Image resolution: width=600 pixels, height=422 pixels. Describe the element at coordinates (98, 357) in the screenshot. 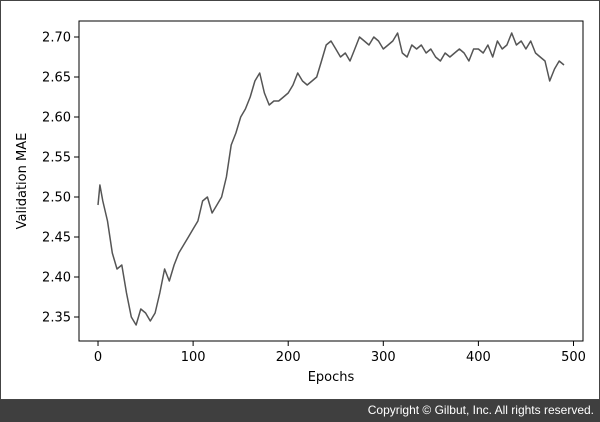

I see `x-tick-label: 0` at that location.